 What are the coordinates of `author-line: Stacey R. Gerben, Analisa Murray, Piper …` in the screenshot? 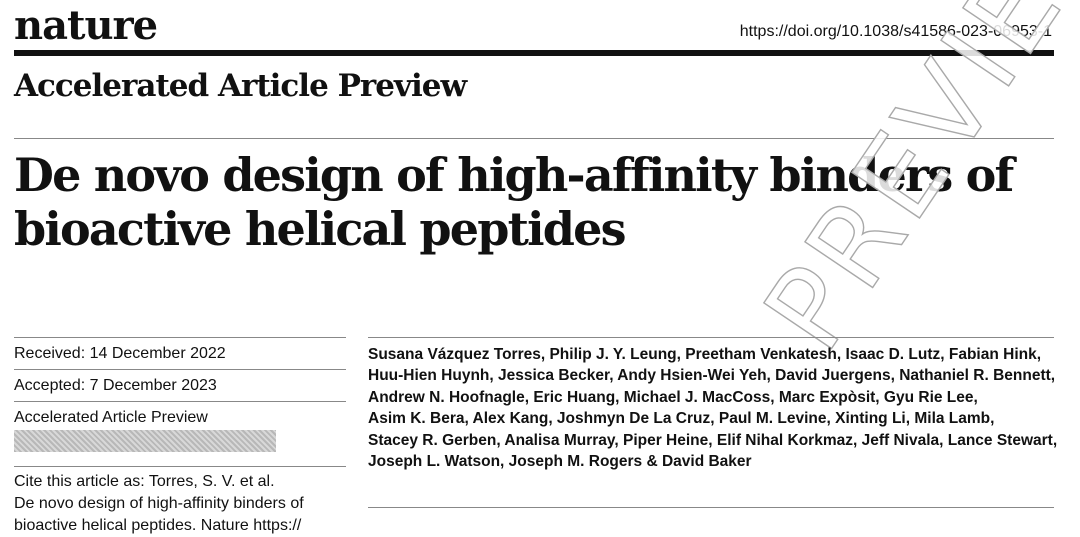 It's located at (713, 440).